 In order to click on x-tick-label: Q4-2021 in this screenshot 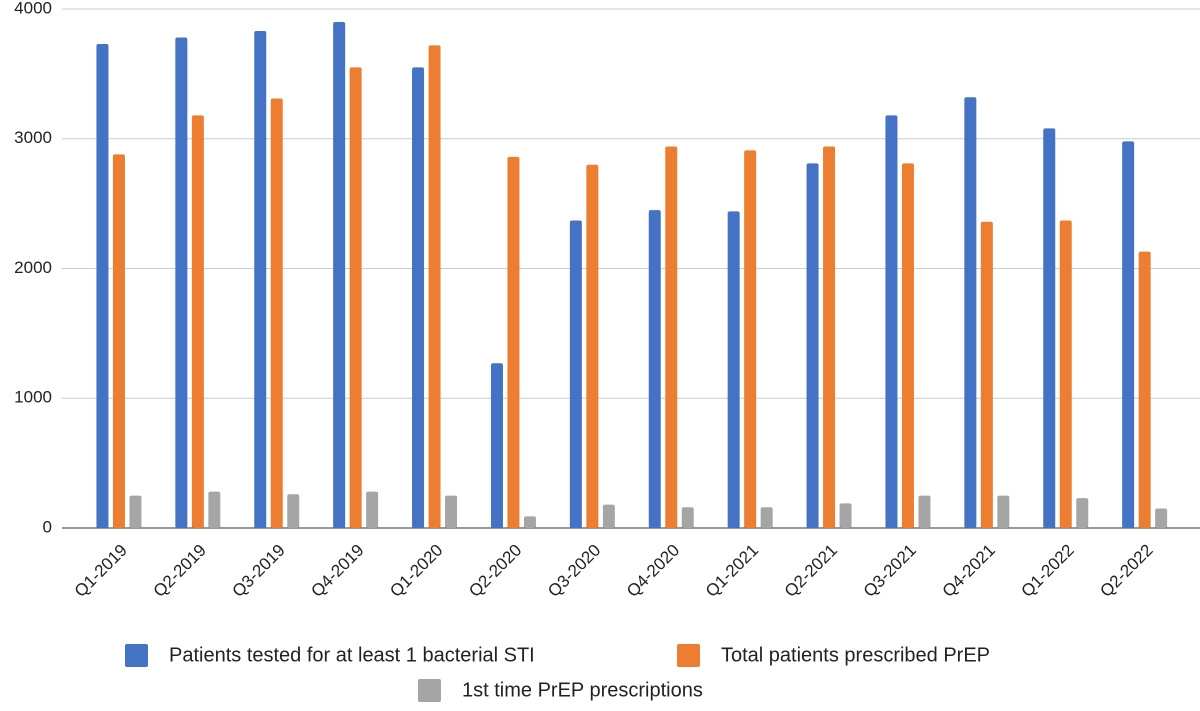, I will do `click(969, 571)`.